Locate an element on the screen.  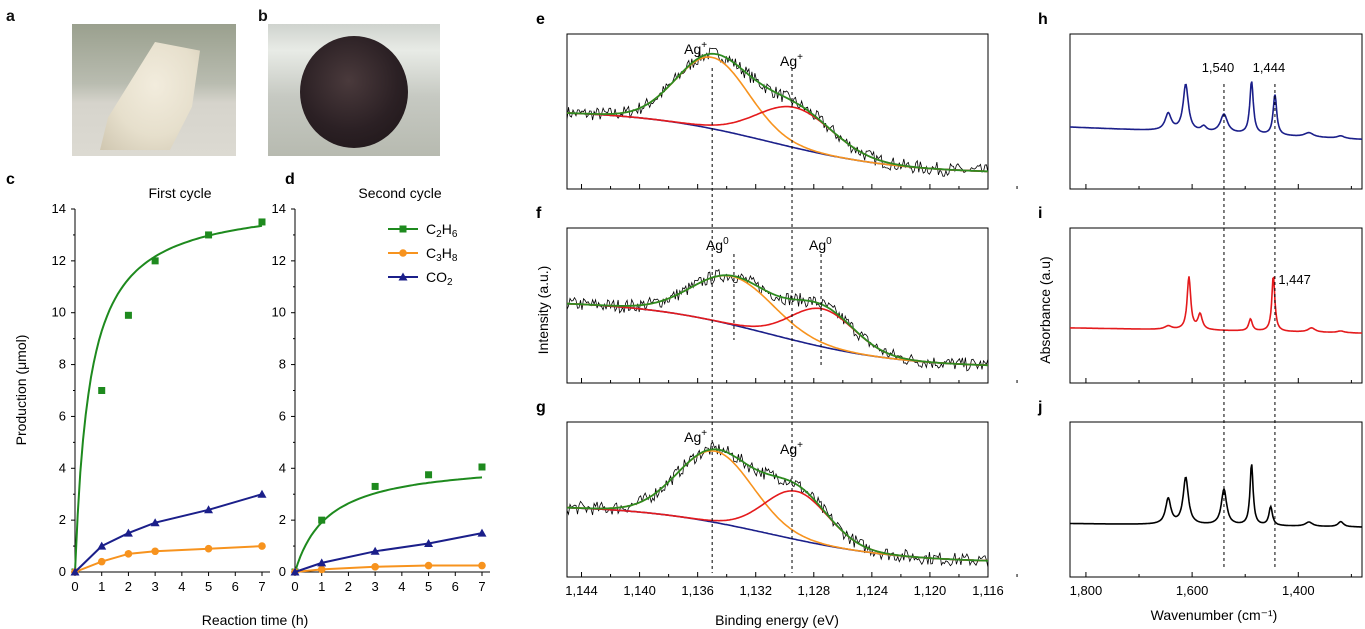
pellet-photo-b is located at coordinates (354, 90).